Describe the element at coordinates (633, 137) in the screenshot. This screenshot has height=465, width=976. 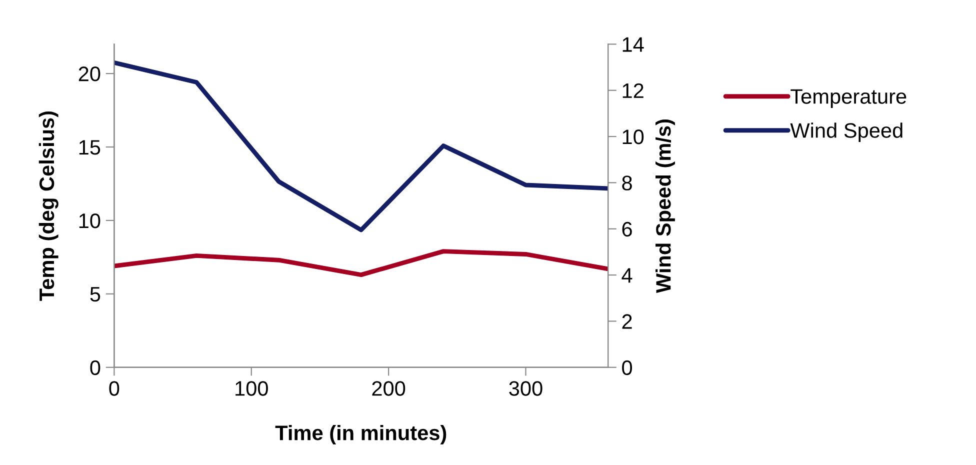
I see `y2-tick-label: 10` at that location.